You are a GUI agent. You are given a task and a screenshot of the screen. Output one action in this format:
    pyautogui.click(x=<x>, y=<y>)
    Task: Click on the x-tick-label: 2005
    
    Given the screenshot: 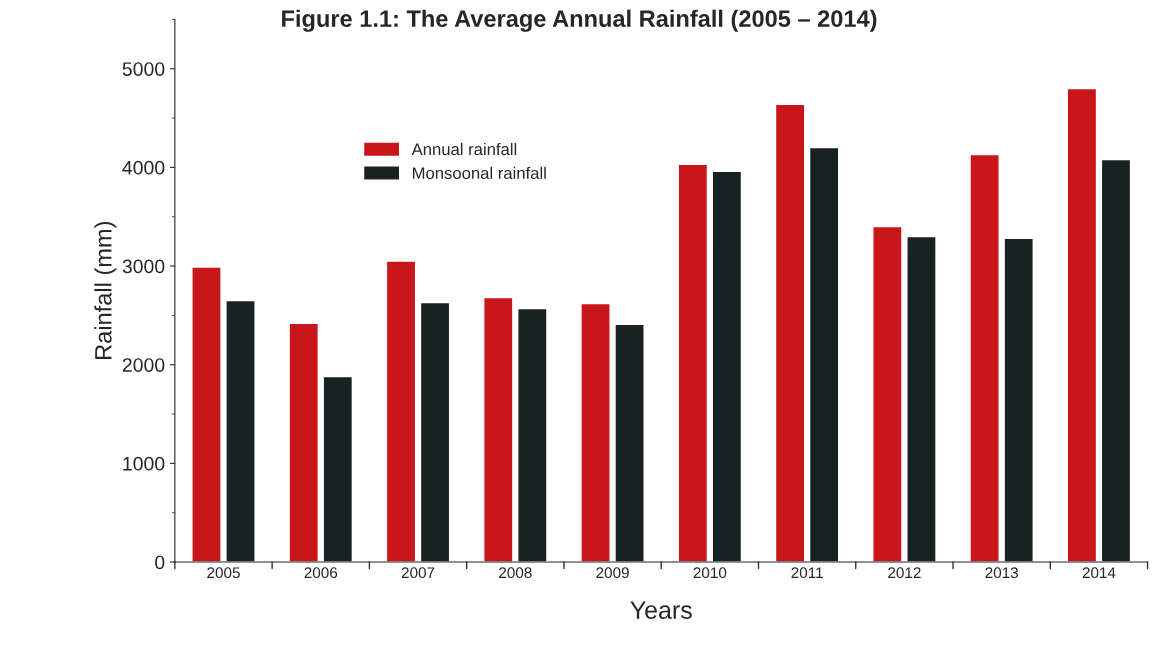 What is the action you would take?
    pyautogui.click(x=223, y=573)
    